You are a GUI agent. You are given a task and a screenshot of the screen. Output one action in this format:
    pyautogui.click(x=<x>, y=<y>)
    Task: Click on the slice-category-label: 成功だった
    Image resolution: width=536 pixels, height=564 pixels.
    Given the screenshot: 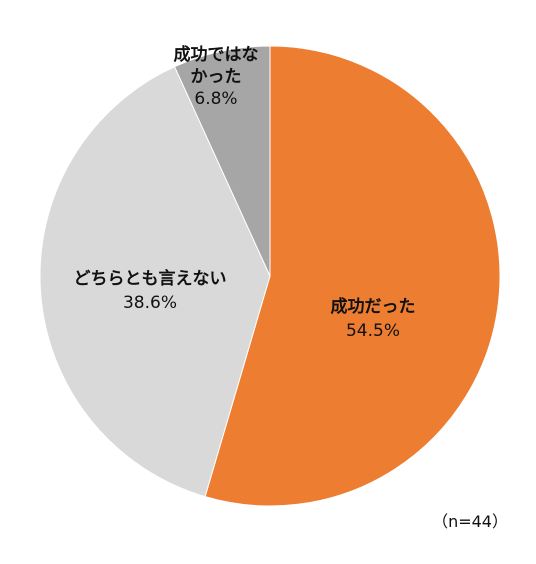 What is the action you would take?
    pyautogui.click(x=373, y=306)
    